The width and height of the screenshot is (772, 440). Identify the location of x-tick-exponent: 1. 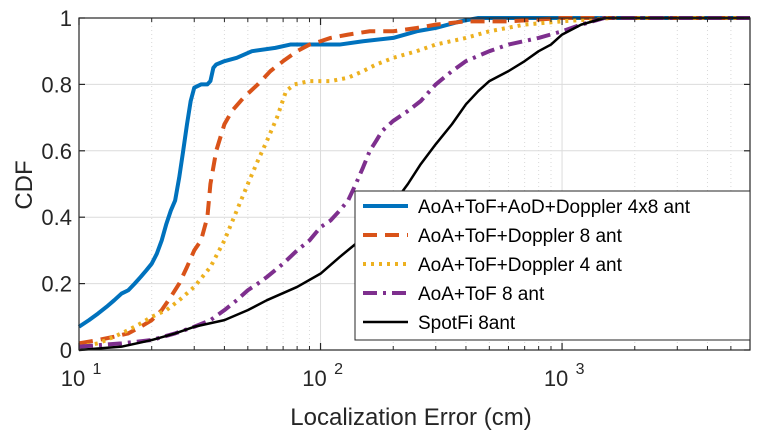
(97, 369).